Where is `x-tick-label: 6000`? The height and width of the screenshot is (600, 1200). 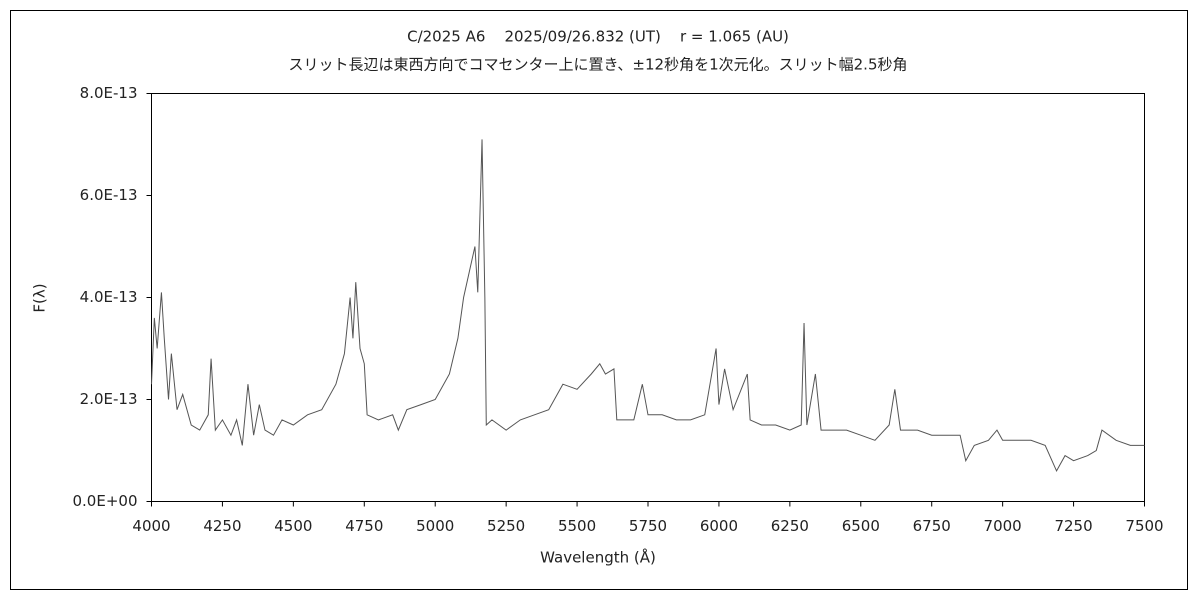
x-tick-label: 6000 is located at coordinates (719, 526).